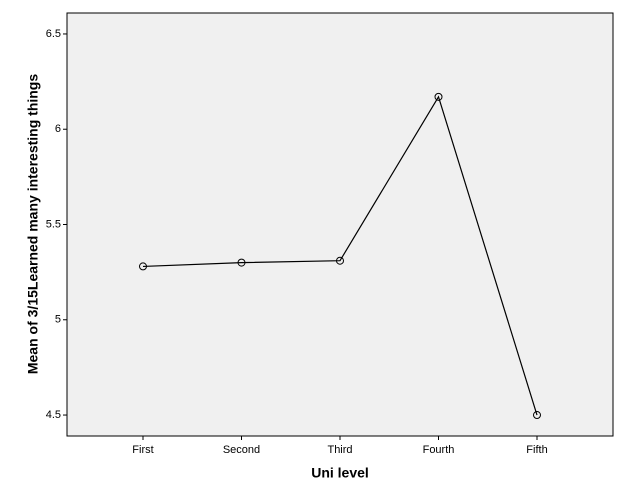 The image size is (627, 502). Describe the element at coordinates (340, 473) in the screenshot. I see `x-axis-title: Uni level` at that location.